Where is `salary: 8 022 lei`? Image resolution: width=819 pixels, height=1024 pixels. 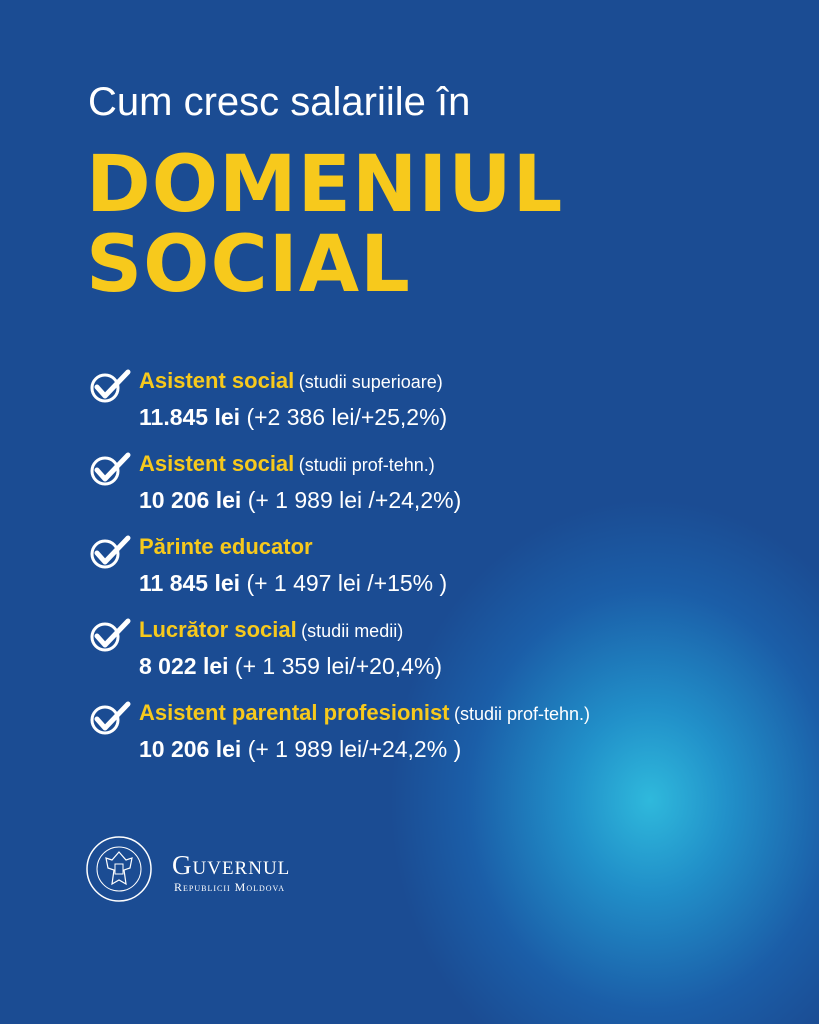 salary: 8 022 lei is located at coordinates (184, 666).